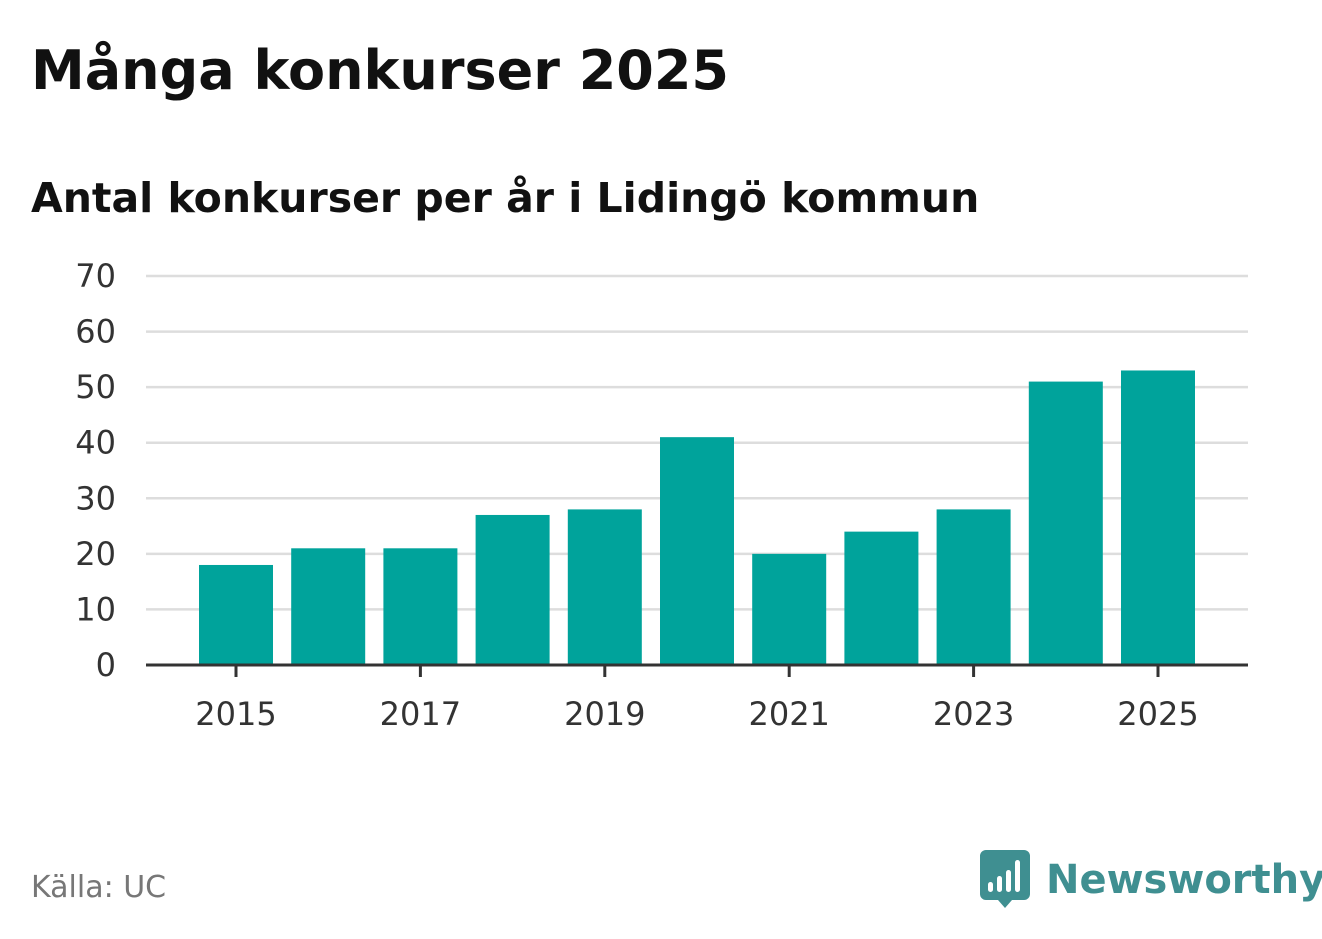 Image resolution: width=1322 pixels, height=939 pixels. Describe the element at coordinates (95, 332) in the screenshot. I see `y-tick-label: 60` at that location.